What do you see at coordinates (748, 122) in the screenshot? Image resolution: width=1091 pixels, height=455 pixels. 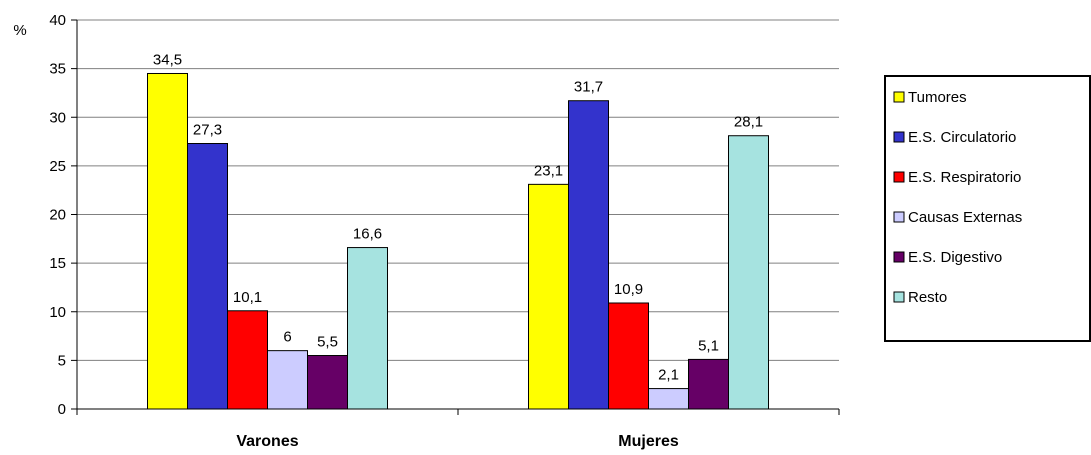 I see `data-label: 28,1` at bounding box center [748, 122].